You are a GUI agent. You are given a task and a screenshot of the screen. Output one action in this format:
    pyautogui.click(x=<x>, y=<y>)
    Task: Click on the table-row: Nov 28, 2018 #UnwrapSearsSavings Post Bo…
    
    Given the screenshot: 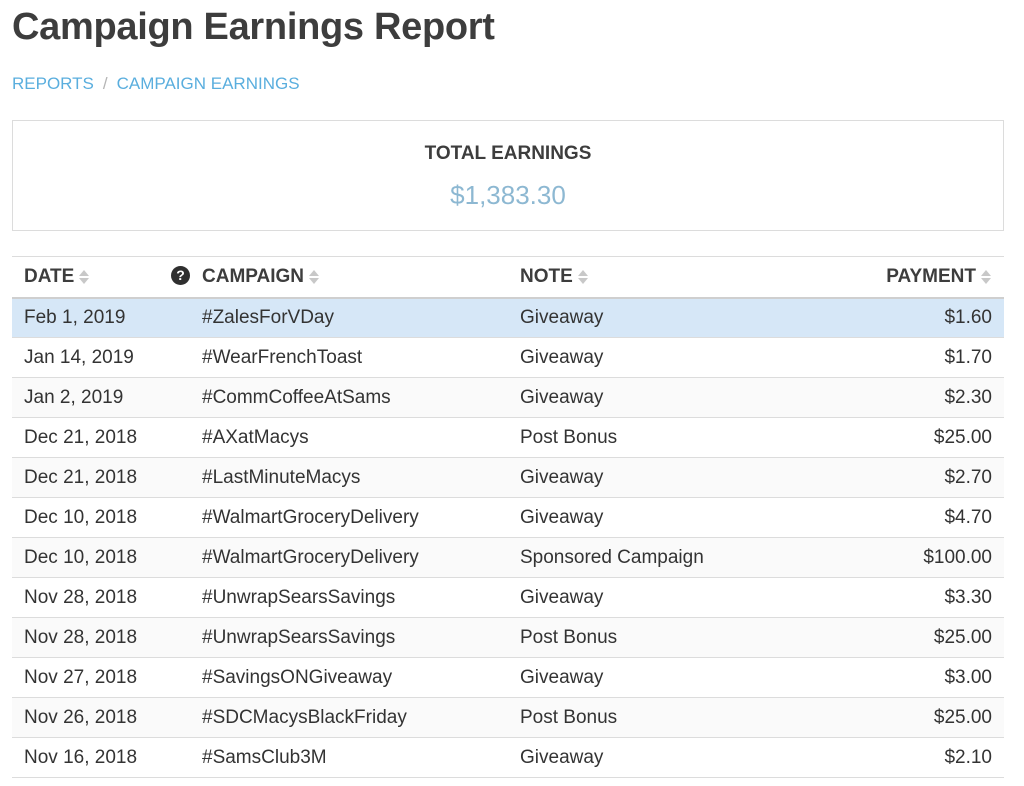 What is the action you would take?
    pyautogui.click(x=508, y=637)
    